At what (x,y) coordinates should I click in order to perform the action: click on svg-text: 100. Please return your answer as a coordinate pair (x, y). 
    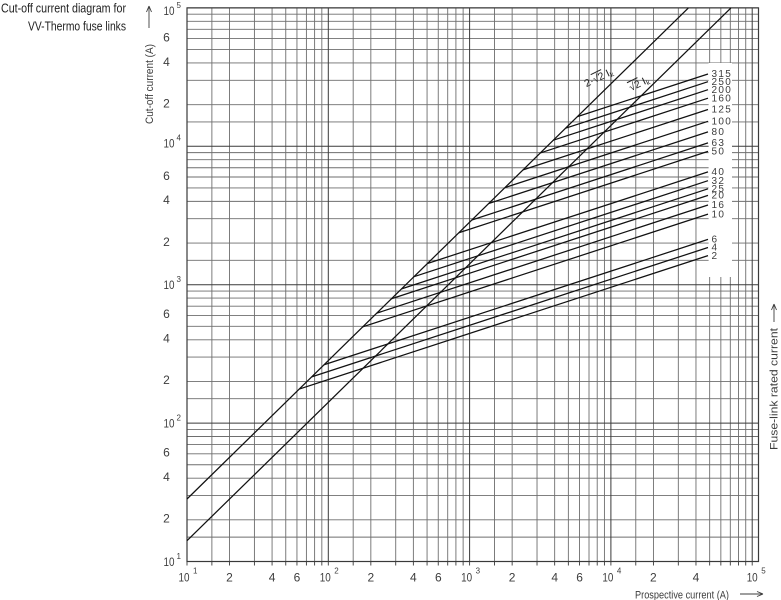
    Looking at the image, I should click on (722, 122).